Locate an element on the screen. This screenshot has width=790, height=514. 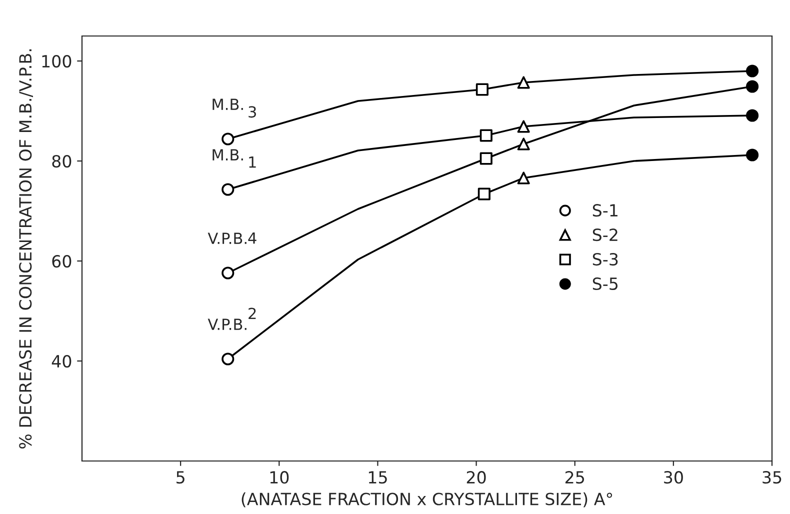
x-tick-label: 5 is located at coordinates (180, 477).